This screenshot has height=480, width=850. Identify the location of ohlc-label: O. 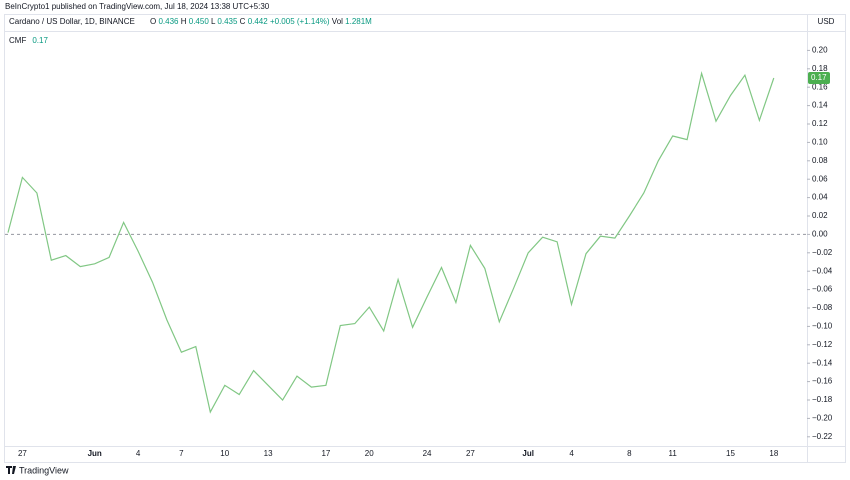
(153, 21).